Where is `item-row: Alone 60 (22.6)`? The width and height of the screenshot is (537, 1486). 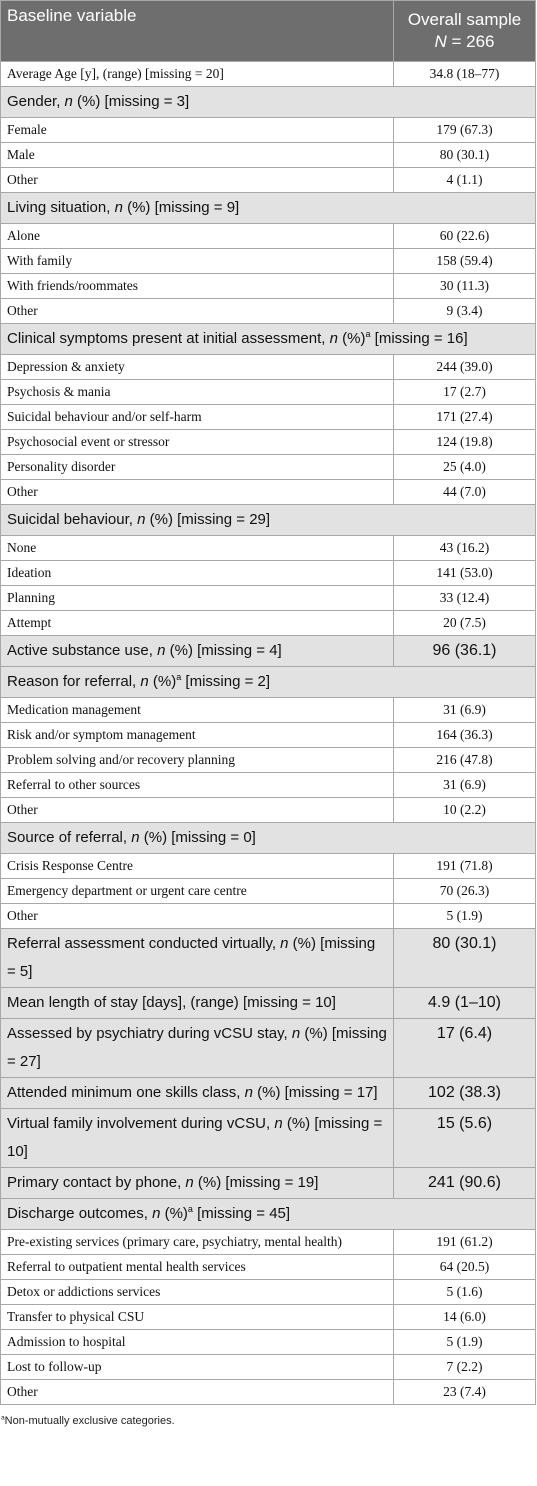 item-row: Alone 60 (22.6) is located at coordinates (268, 236).